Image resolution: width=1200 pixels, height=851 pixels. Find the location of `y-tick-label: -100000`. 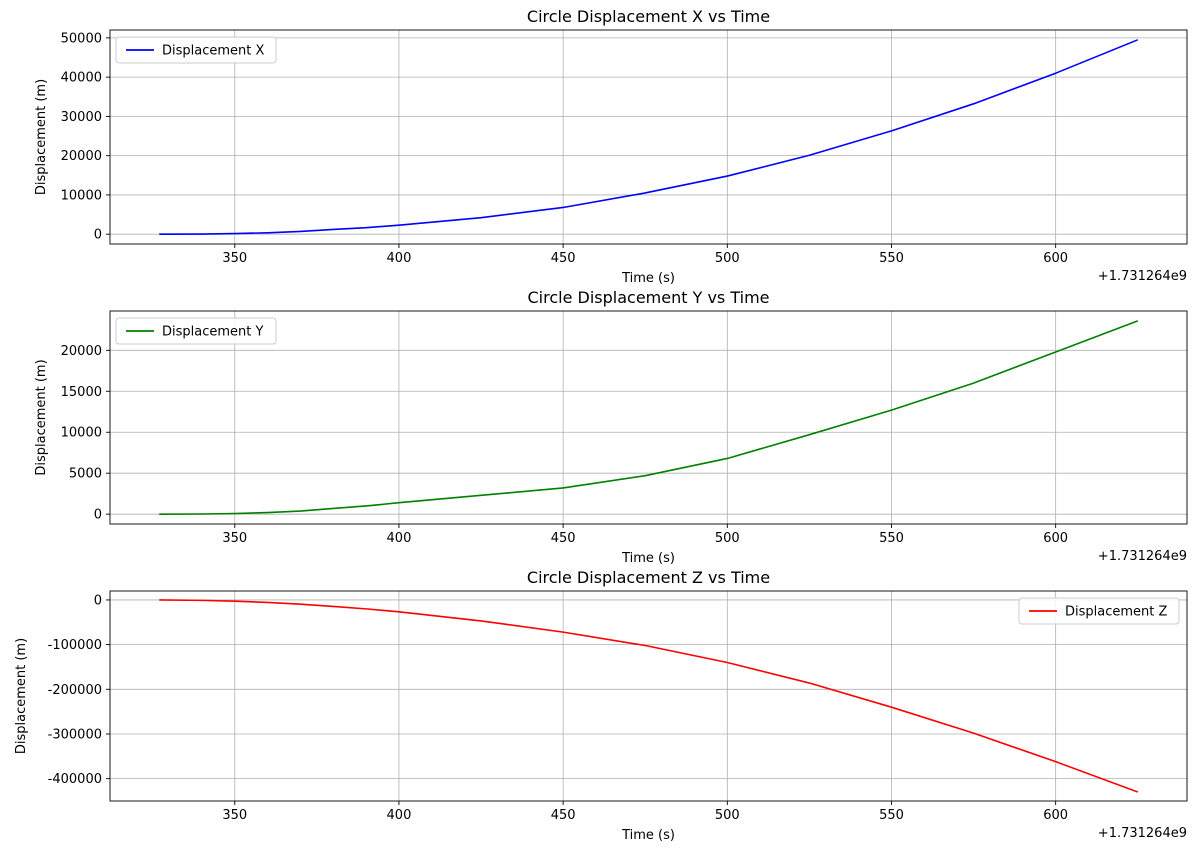

y-tick-label: -100000 is located at coordinates (75, 645).